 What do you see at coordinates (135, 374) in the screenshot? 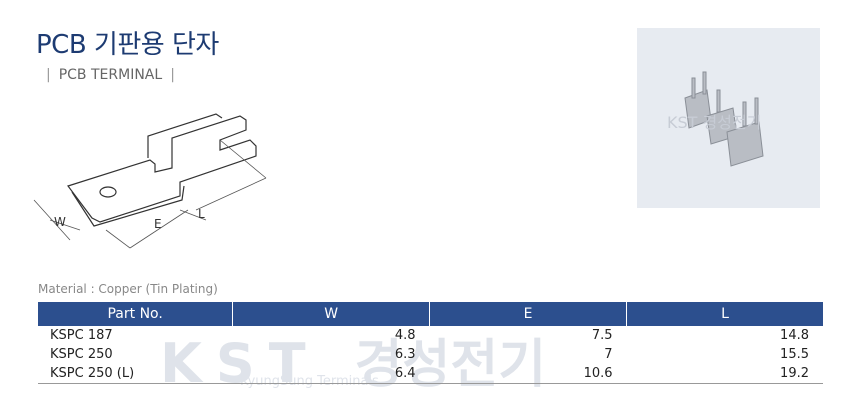
I see `table-cell: KSPC 250 (L)` at bounding box center [135, 374].